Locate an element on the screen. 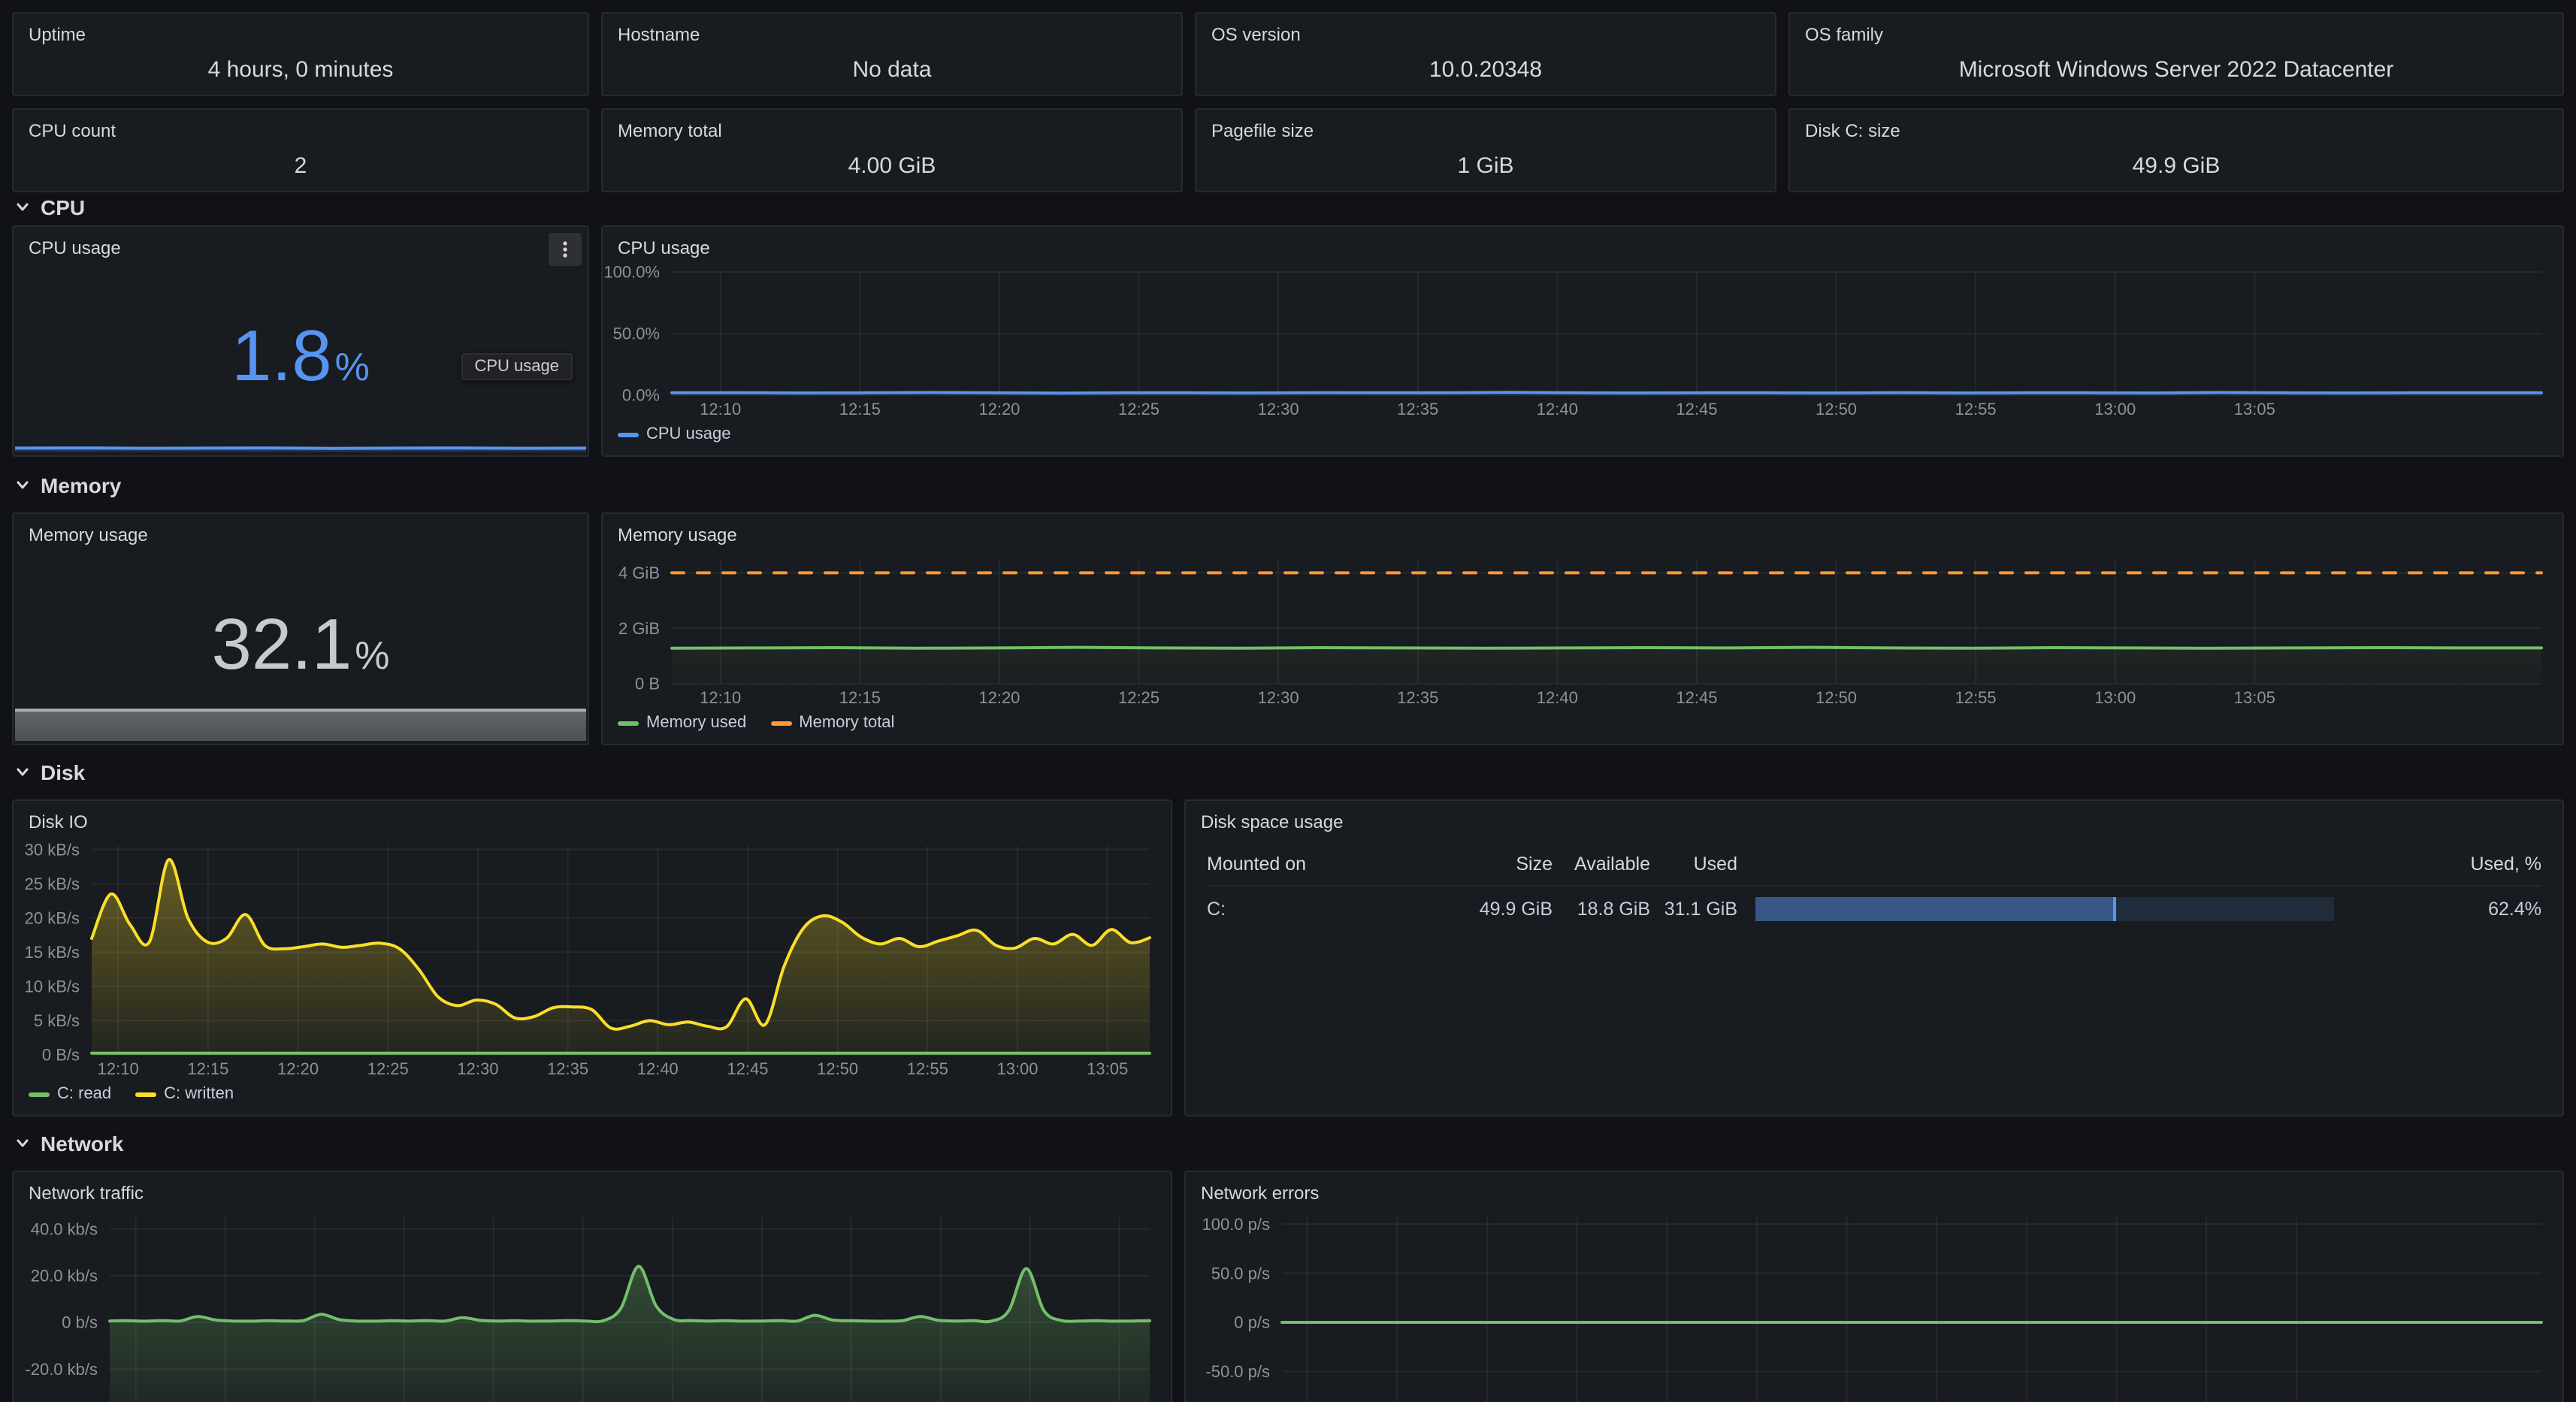 This screenshot has height=1402, width=2576. panel-title: Memory total is located at coordinates (670, 130).